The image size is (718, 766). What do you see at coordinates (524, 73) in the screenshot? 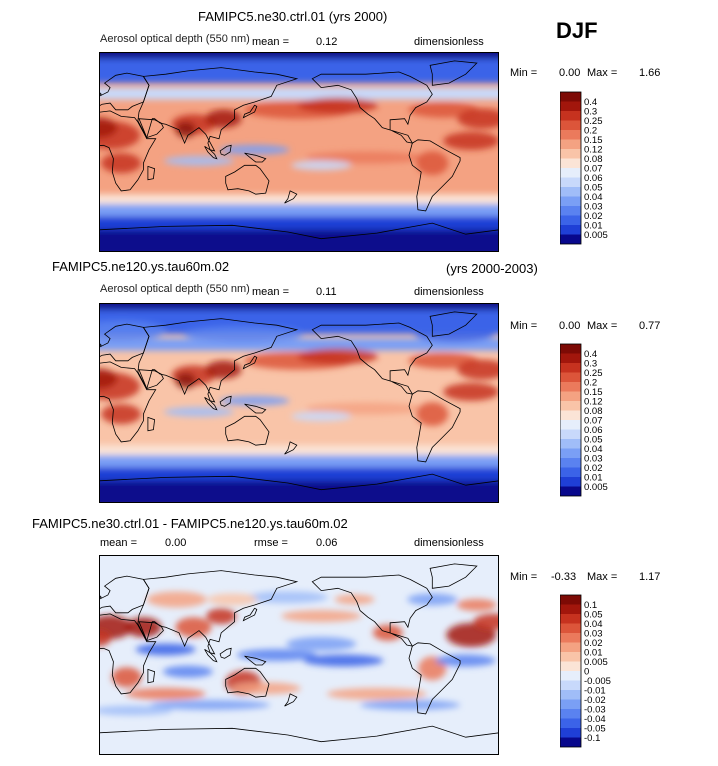
I see `panel1-min-label: Min =` at bounding box center [524, 73].